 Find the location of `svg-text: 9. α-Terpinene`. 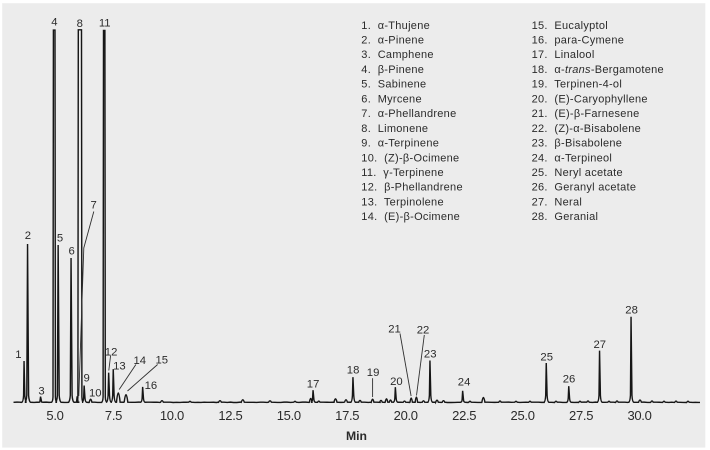

svg-text: 9. α-Terpinene is located at coordinates (400, 144).